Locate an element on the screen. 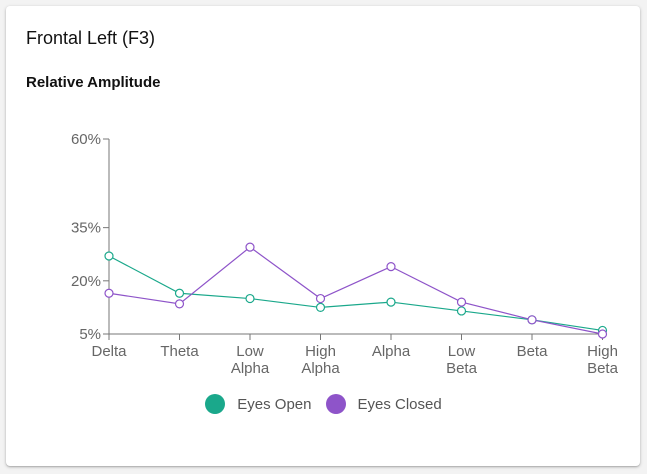 This screenshot has width=647, height=474. legend-swatch-eyes-closed is located at coordinates (335, 404).